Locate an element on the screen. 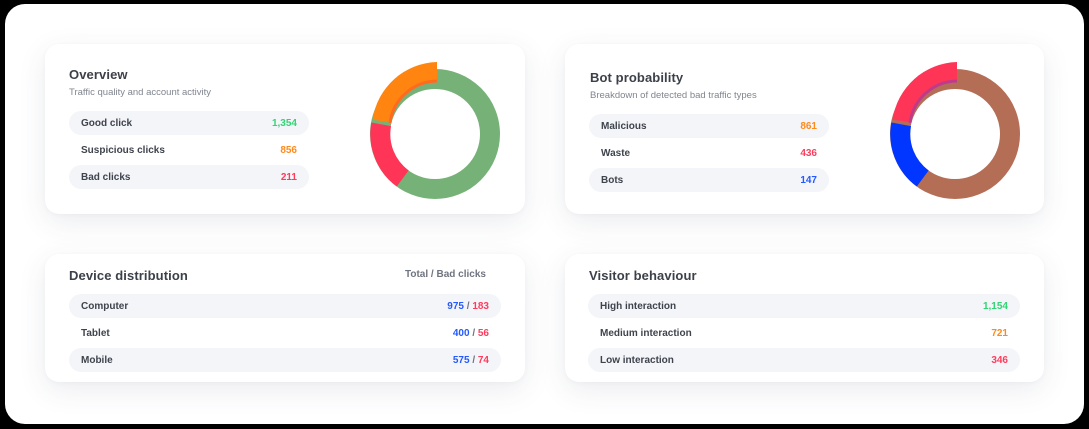  row-label: Waste is located at coordinates (616, 153).